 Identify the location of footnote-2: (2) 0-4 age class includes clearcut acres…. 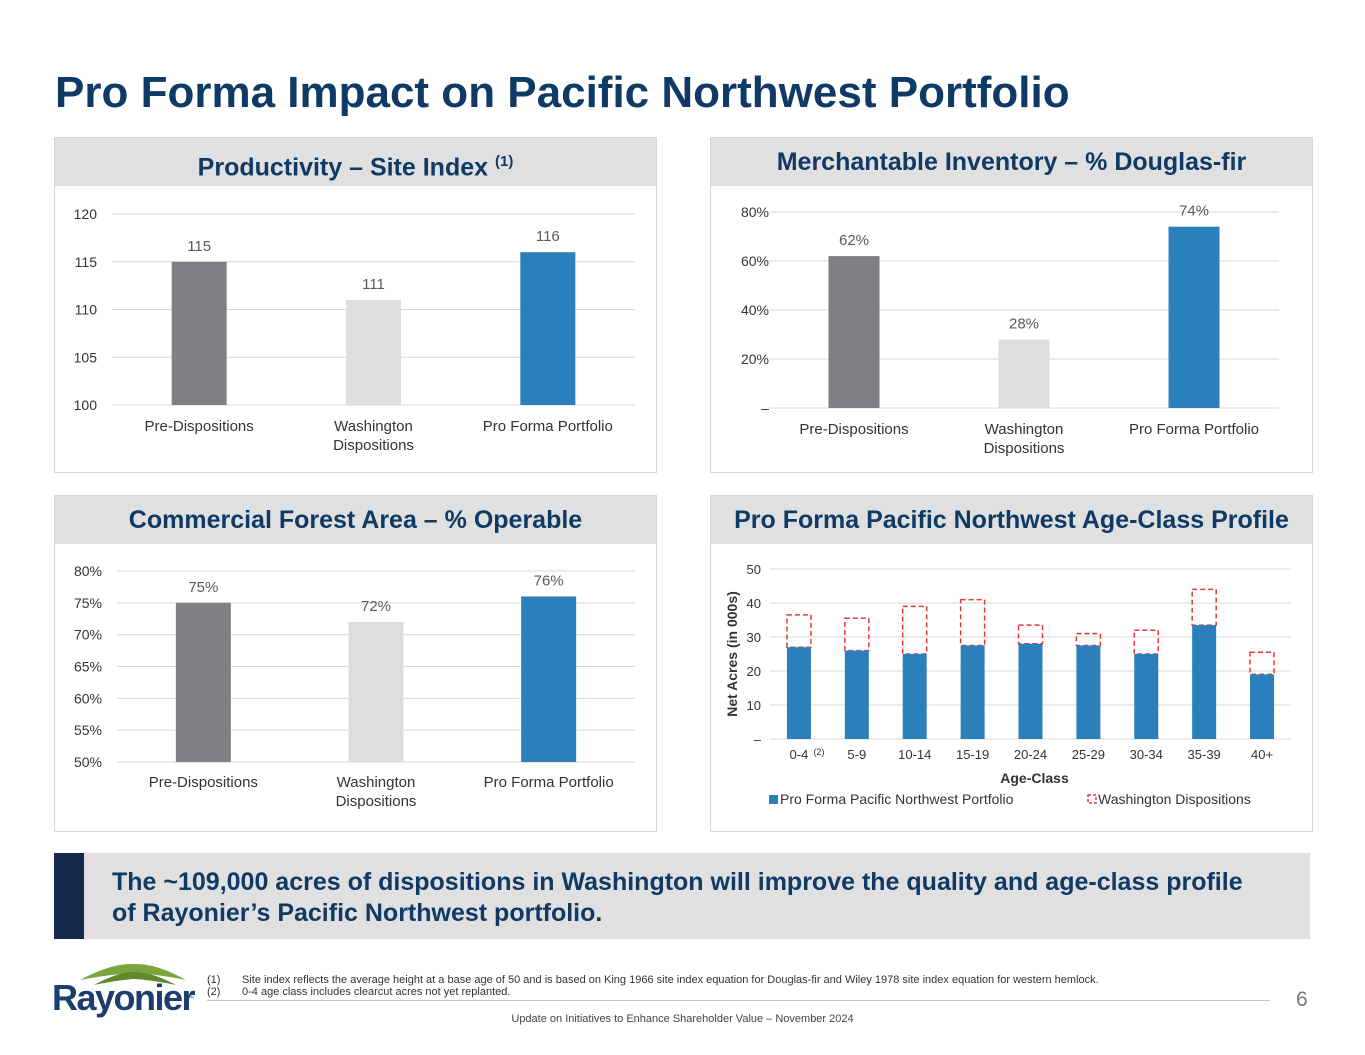
(358, 992).